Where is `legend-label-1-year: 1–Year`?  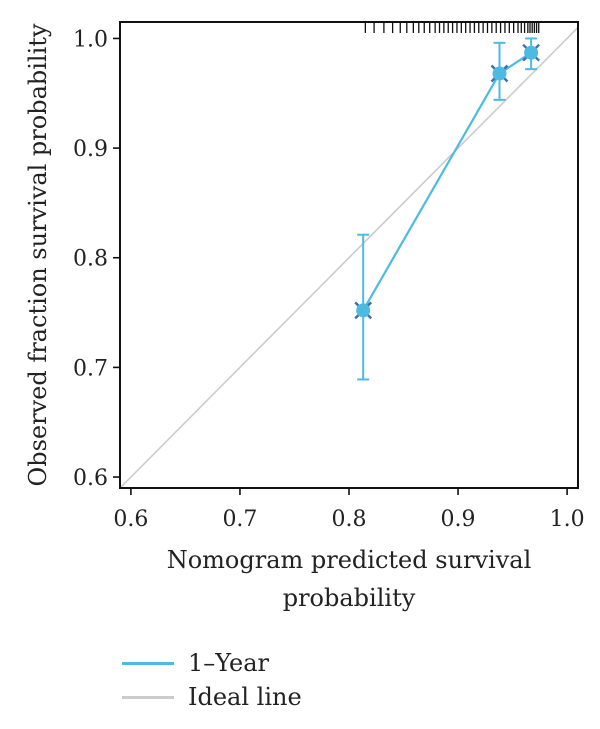 legend-label-1-year: 1–Year is located at coordinates (229, 663).